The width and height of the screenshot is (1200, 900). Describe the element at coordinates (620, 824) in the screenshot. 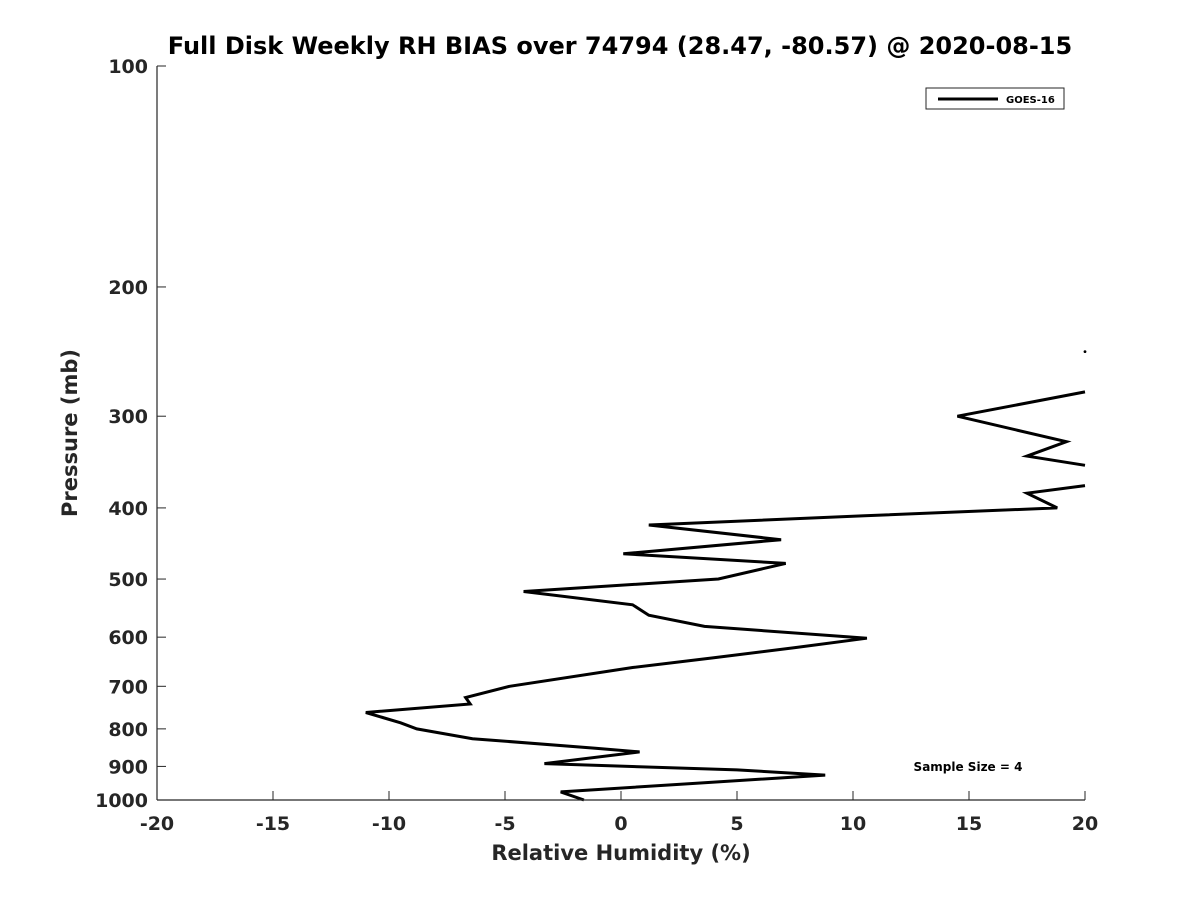

I see `x-tick-label: 0` at that location.